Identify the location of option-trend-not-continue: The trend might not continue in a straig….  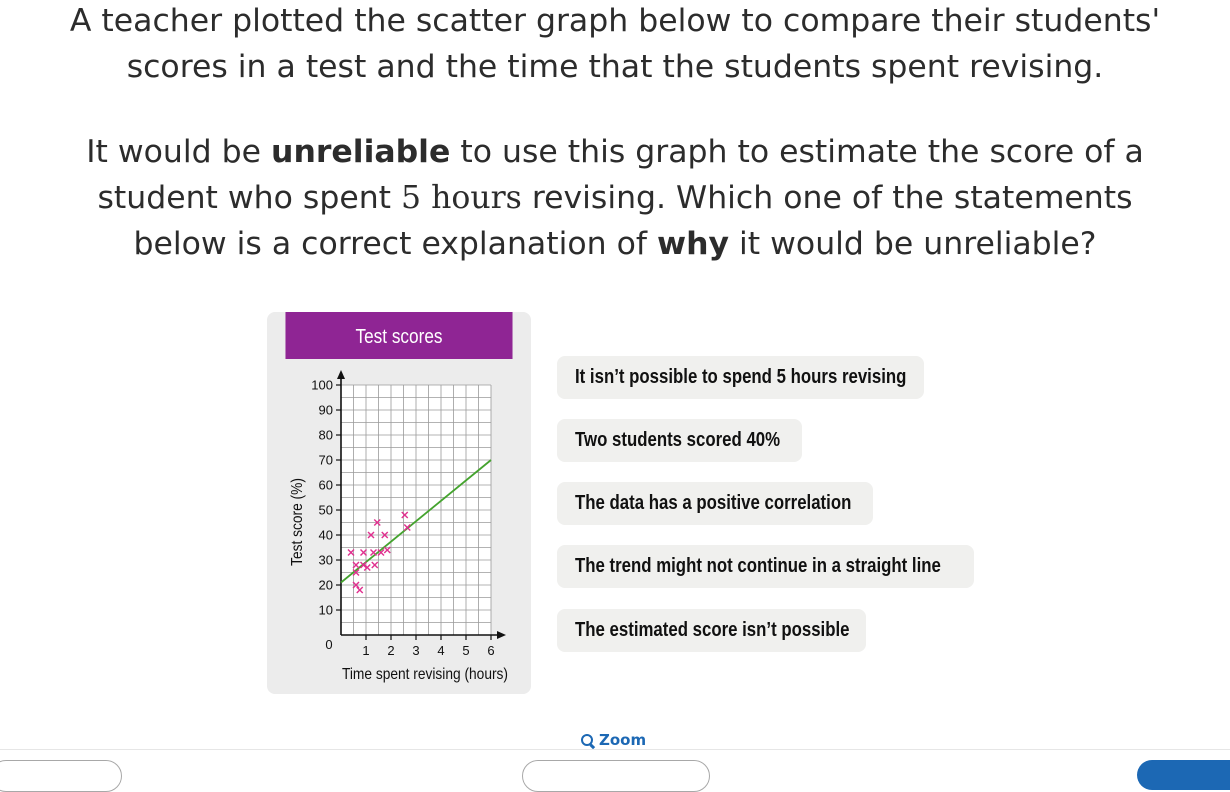
(765, 566).